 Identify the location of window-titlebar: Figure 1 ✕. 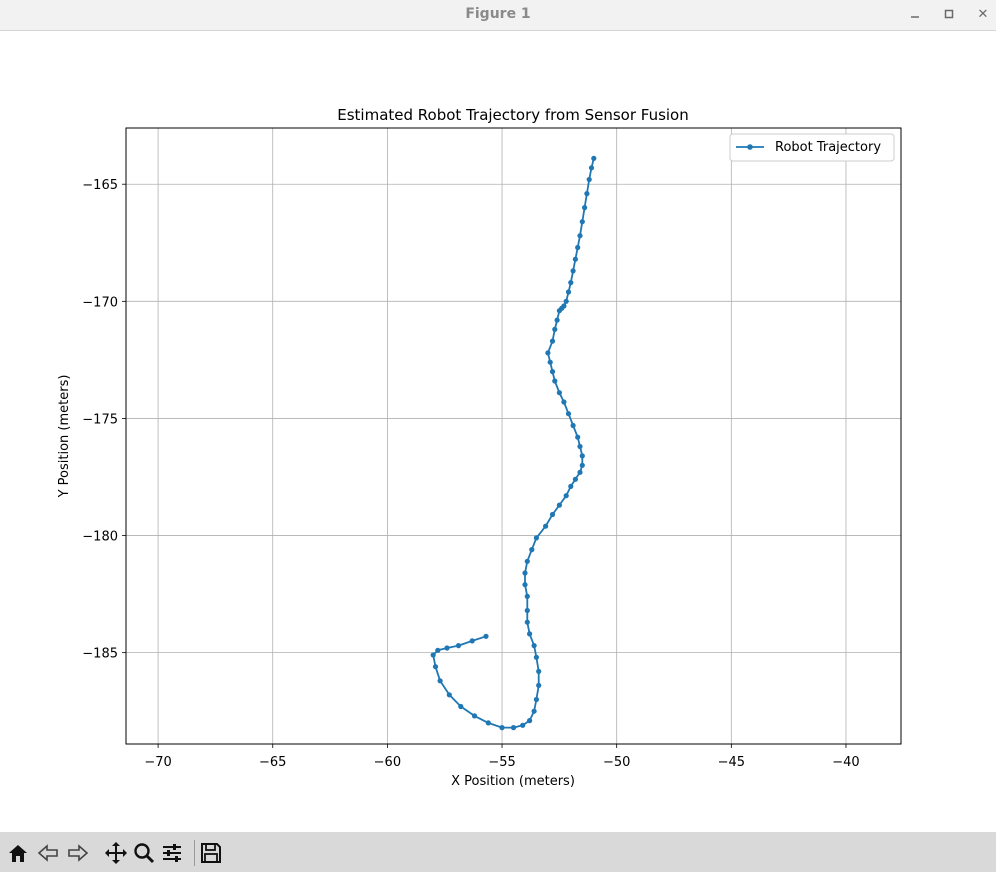
(498, 15).